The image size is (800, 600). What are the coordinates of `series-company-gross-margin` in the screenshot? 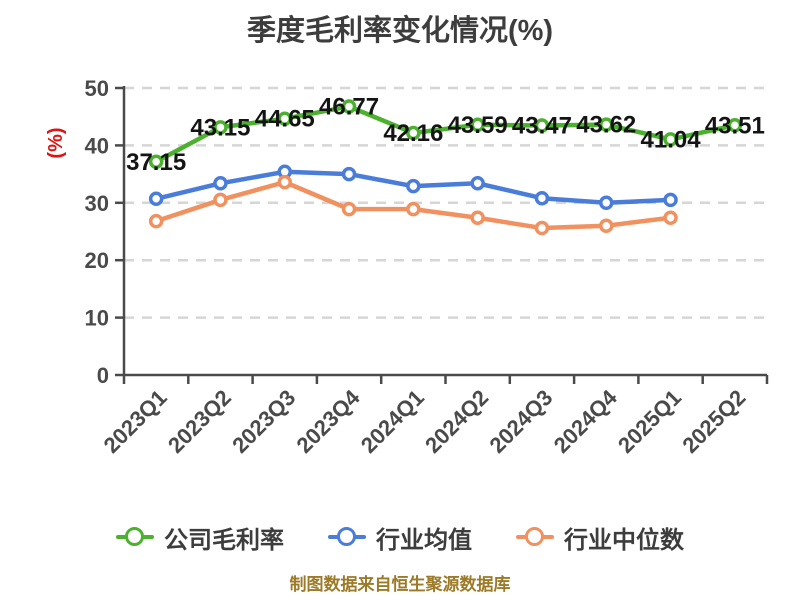 It's located at (445, 134).